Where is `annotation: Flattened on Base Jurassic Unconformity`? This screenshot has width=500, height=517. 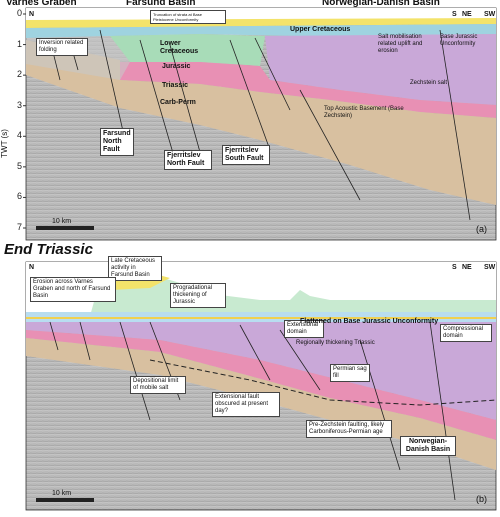
annotation: Flattened on Base Jurassic Unconformity is located at coordinates (369, 321).